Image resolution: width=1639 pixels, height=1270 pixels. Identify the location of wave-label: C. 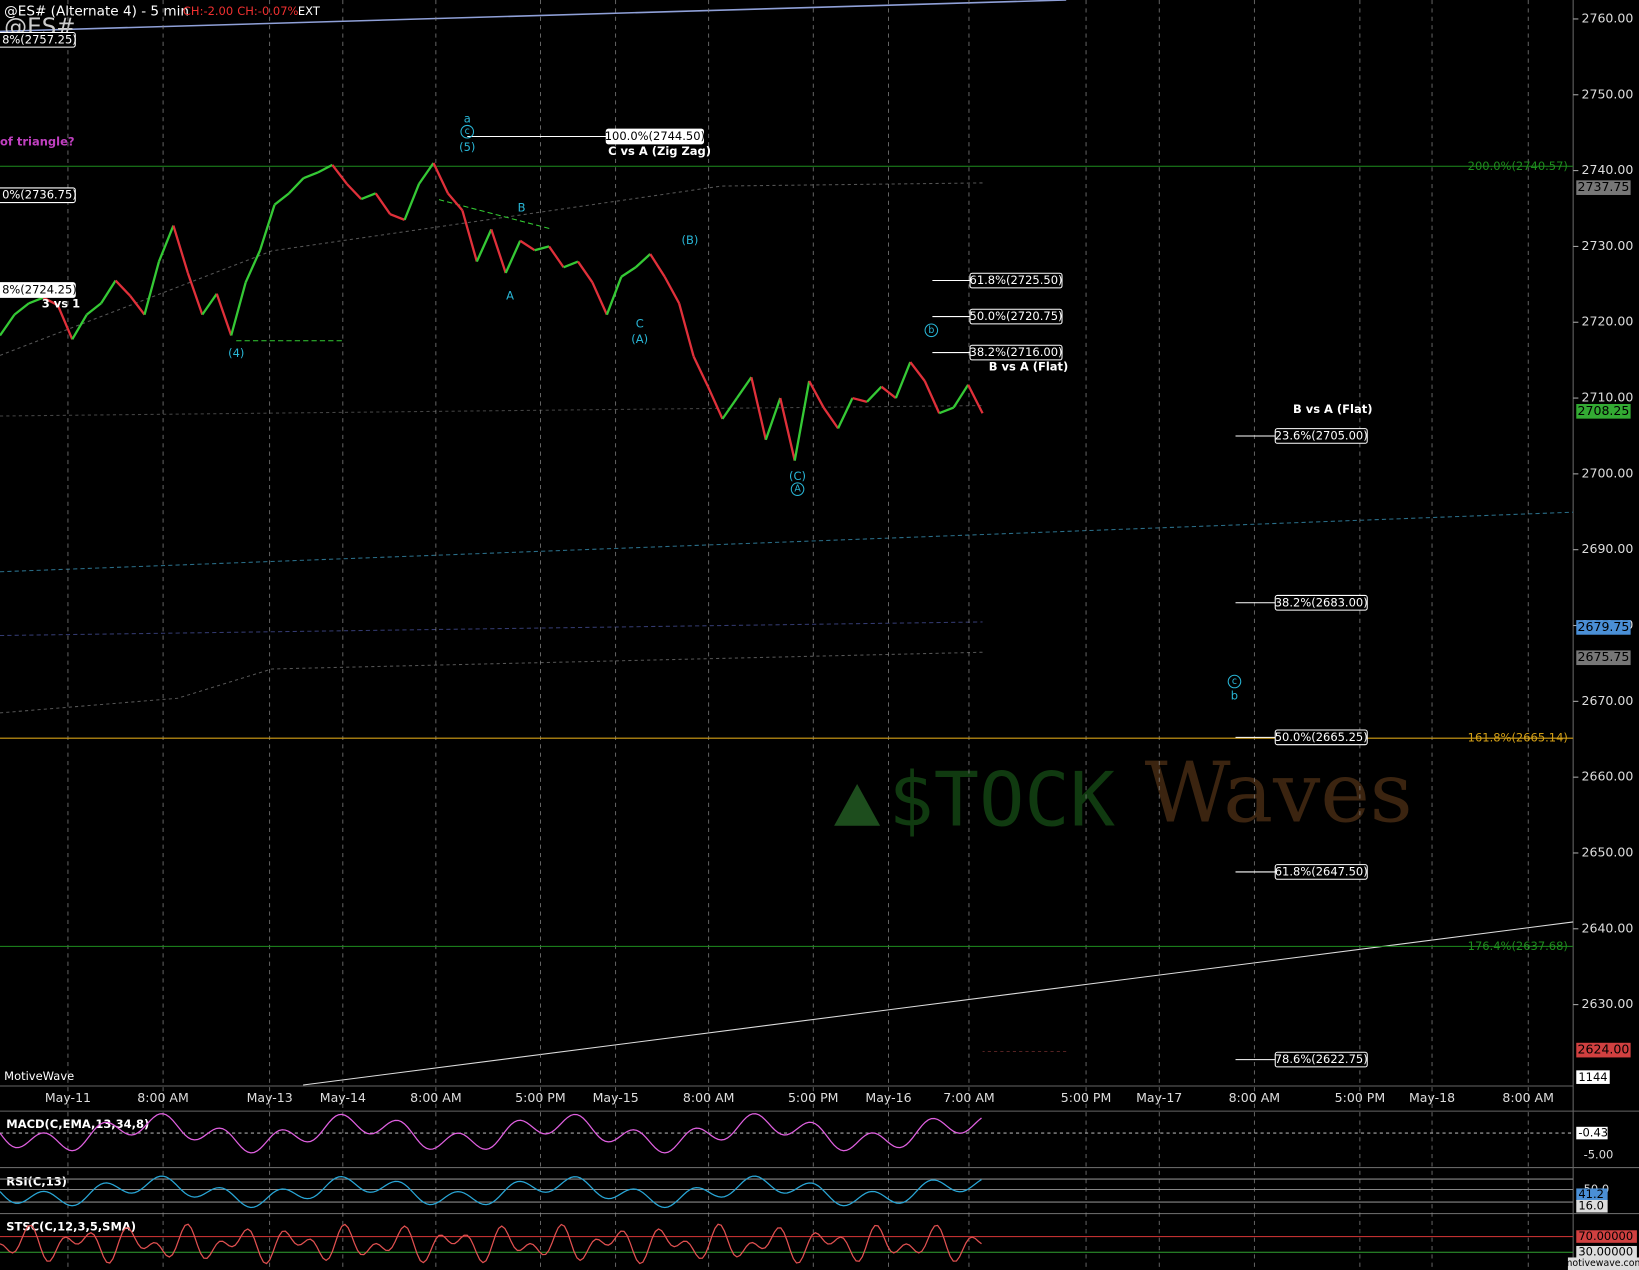
(640, 324).